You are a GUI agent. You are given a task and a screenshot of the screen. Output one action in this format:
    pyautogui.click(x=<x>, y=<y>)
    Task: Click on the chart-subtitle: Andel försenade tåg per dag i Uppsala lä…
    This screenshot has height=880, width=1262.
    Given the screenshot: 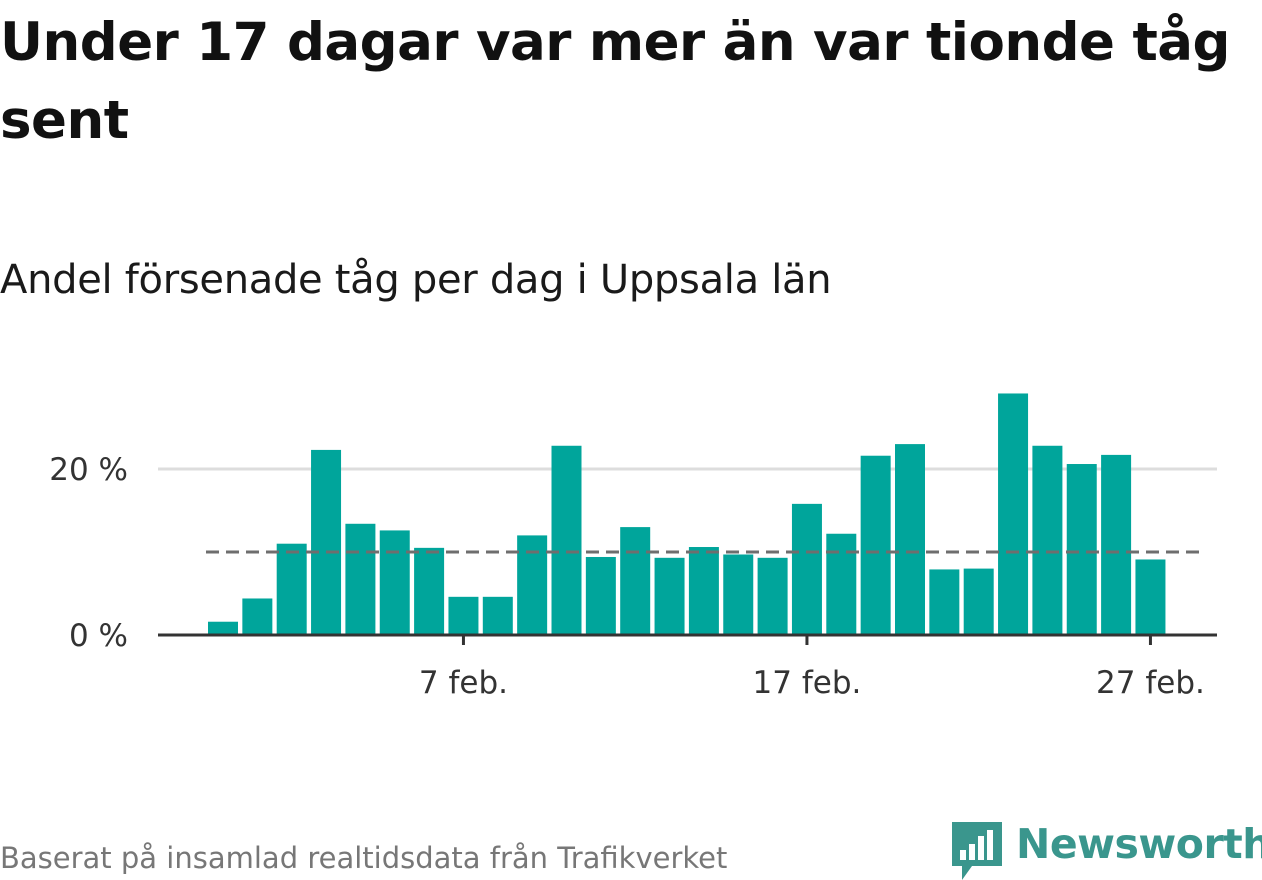 What is the action you would take?
    pyautogui.click(x=416, y=280)
    